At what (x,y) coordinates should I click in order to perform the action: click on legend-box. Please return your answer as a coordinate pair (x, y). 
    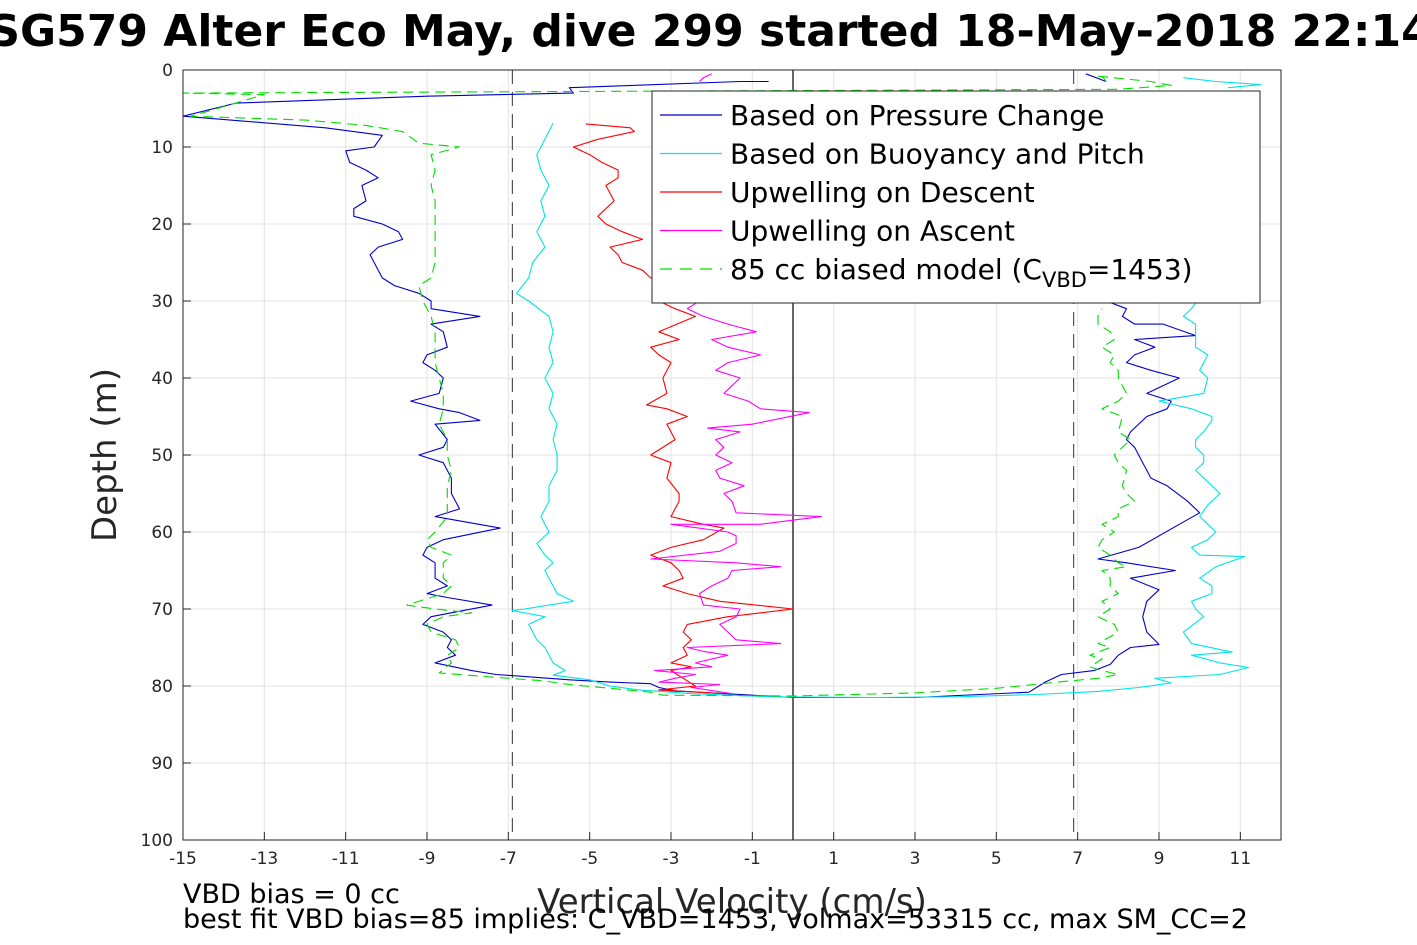
    Looking at the image, I should click on (956, 197).